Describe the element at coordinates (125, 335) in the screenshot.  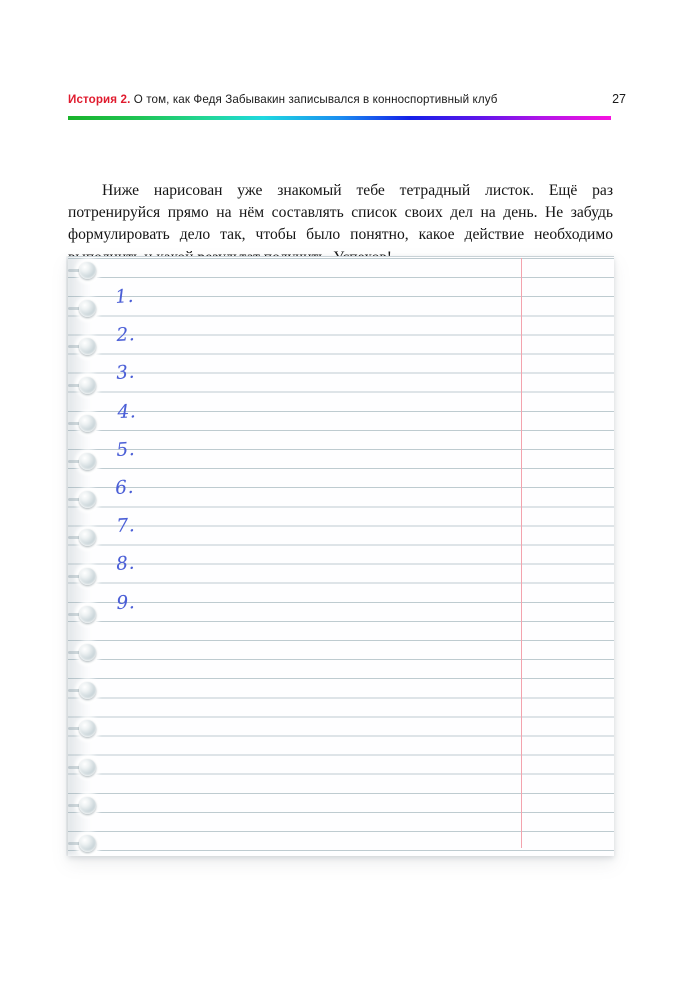
I see `list-number: 2.` at that location.